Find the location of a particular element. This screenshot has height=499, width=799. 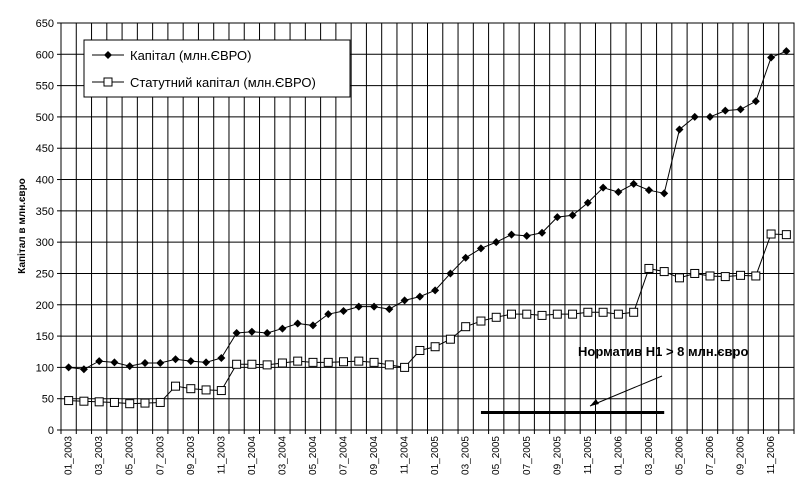

x-tick-label: 07_2006 is located at coordinates (710, 455).